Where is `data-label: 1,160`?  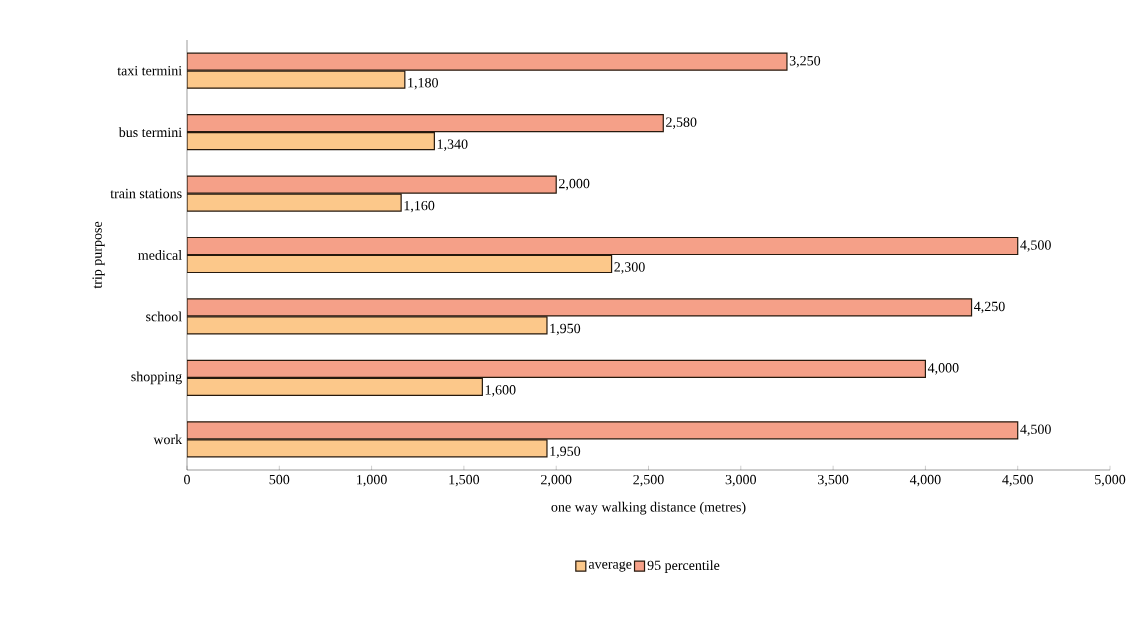 data-label: 1,160 is located at coordinates (419, 206).